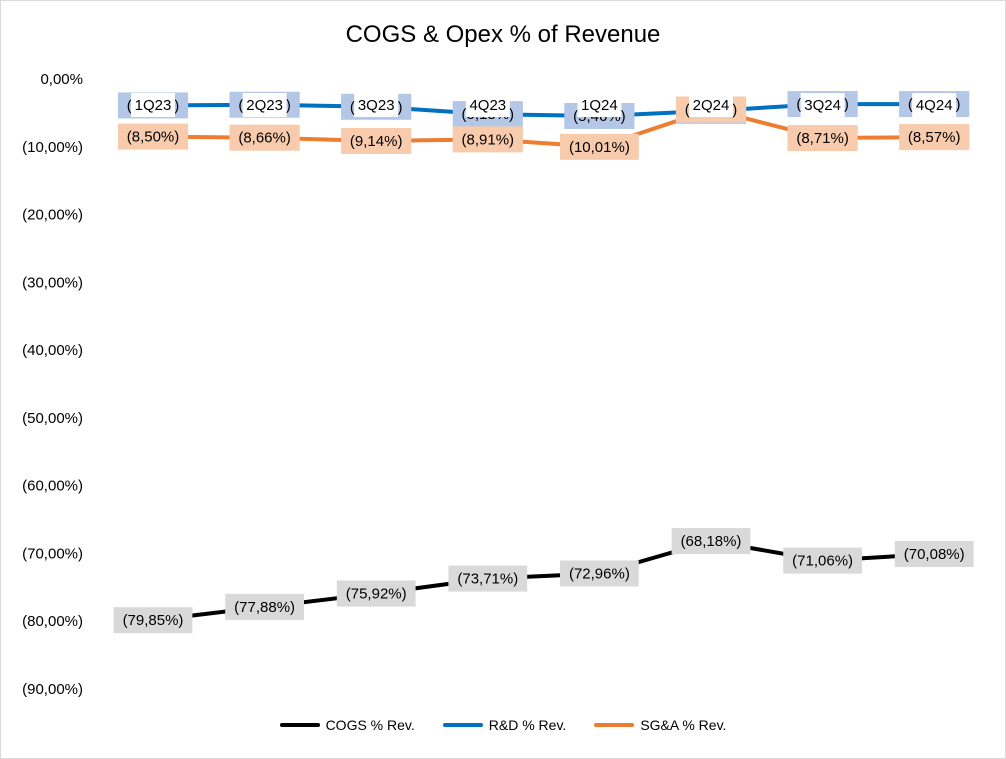  I want to click on legend-swatch-sga, so click(614, 725).